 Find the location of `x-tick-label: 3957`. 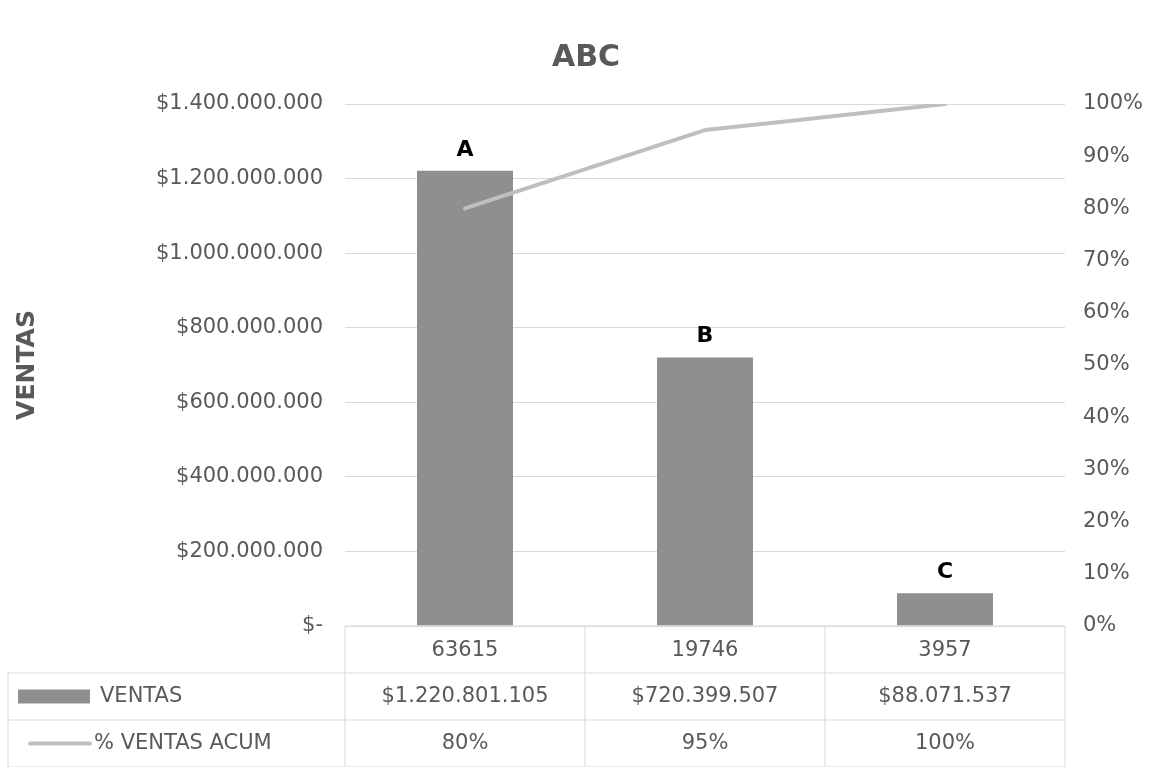

x-tick-label: 3957 is located at coordinates (945, 649).